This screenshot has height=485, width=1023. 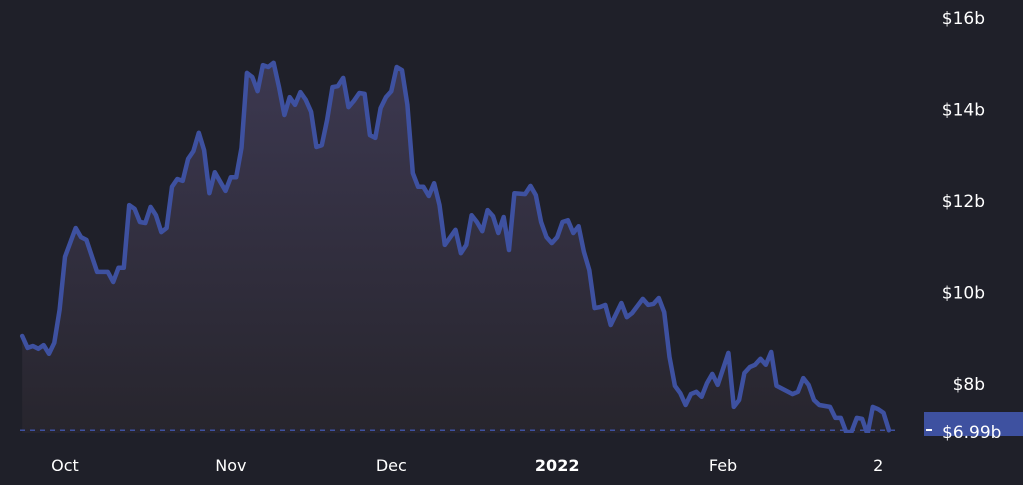 I want to click on x-tick-label: Dec, so click(x=391, y=465).